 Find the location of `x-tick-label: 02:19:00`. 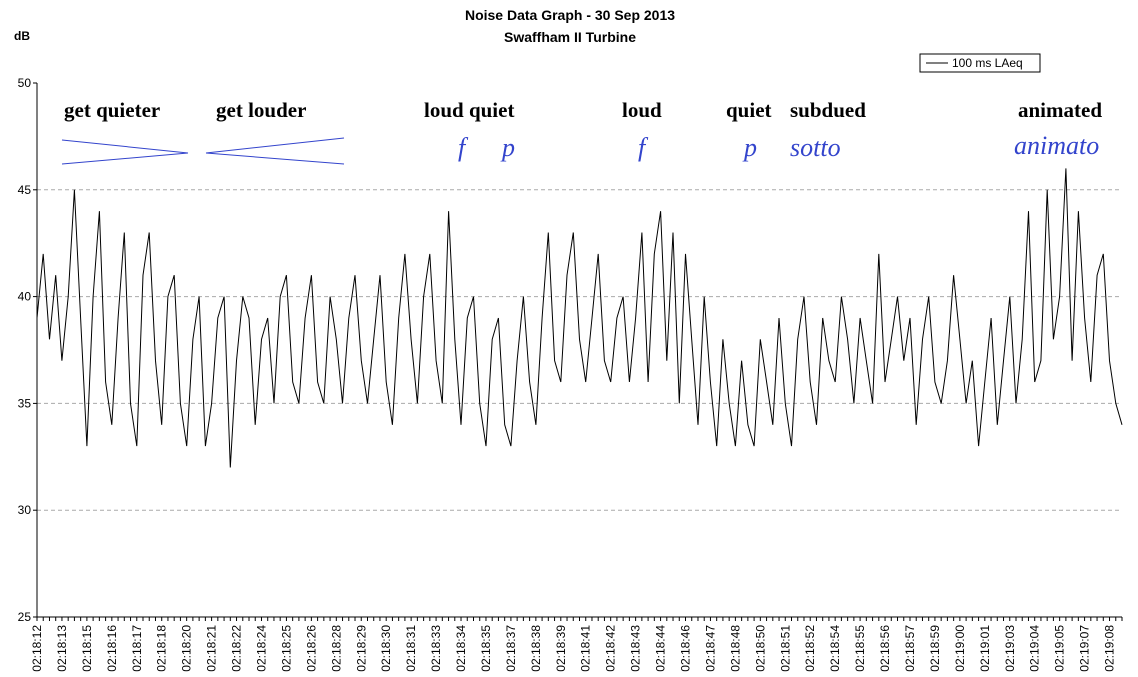

x-tick-label: 02:19:00 is located at coordinates (960, 648).